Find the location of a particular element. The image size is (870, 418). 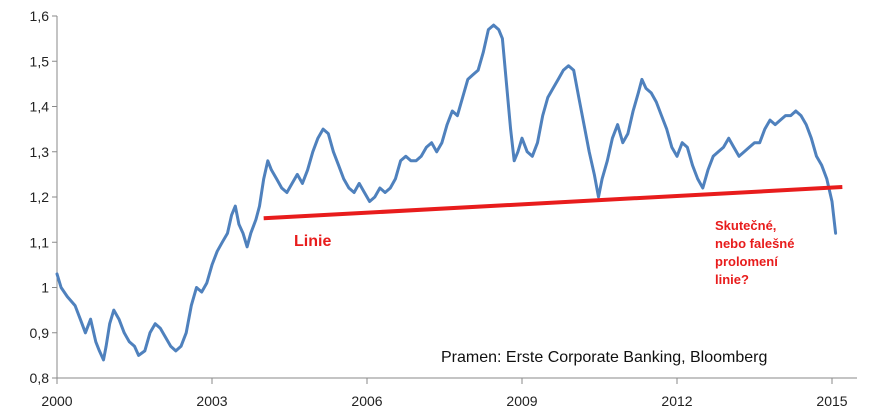

trend-line is located at coordinates (553, 203).